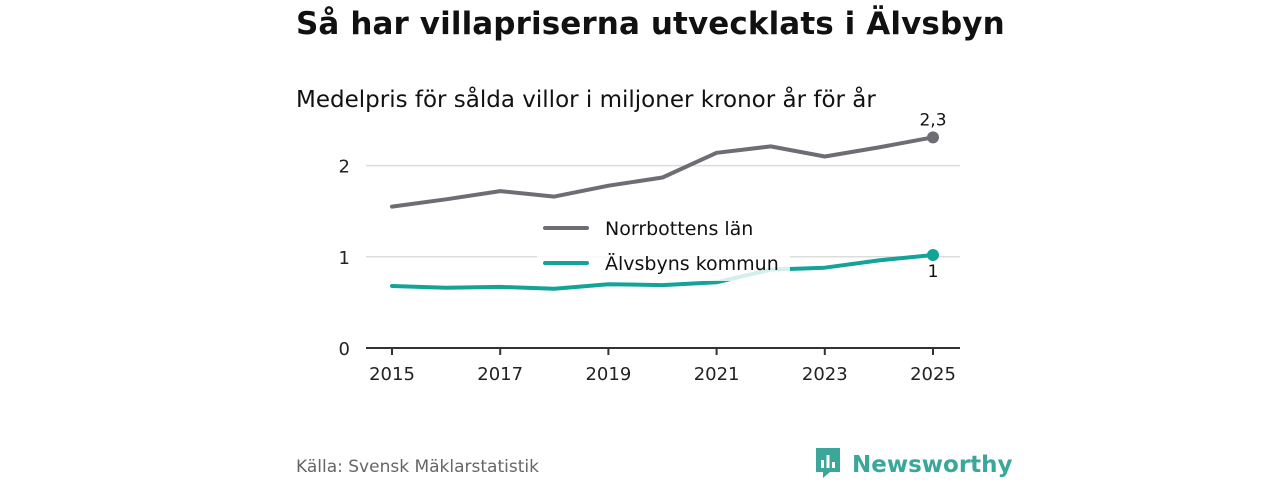  Describe the element at coordinates (717, 374) in the screenshot. I see `x-tick-label: 2021` at that location.